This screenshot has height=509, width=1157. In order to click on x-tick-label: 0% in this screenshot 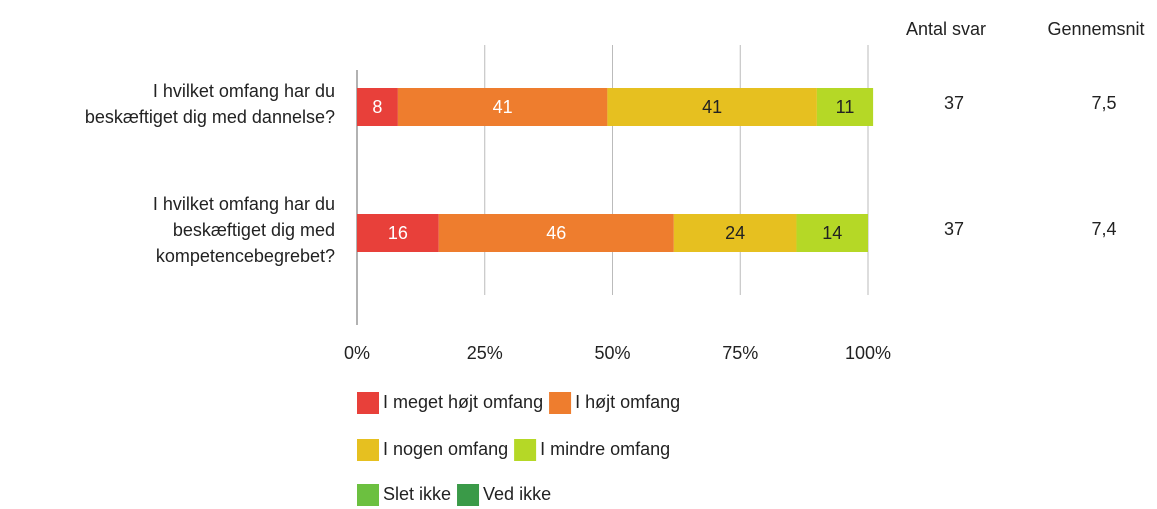, I will do `click(357, 353)`.